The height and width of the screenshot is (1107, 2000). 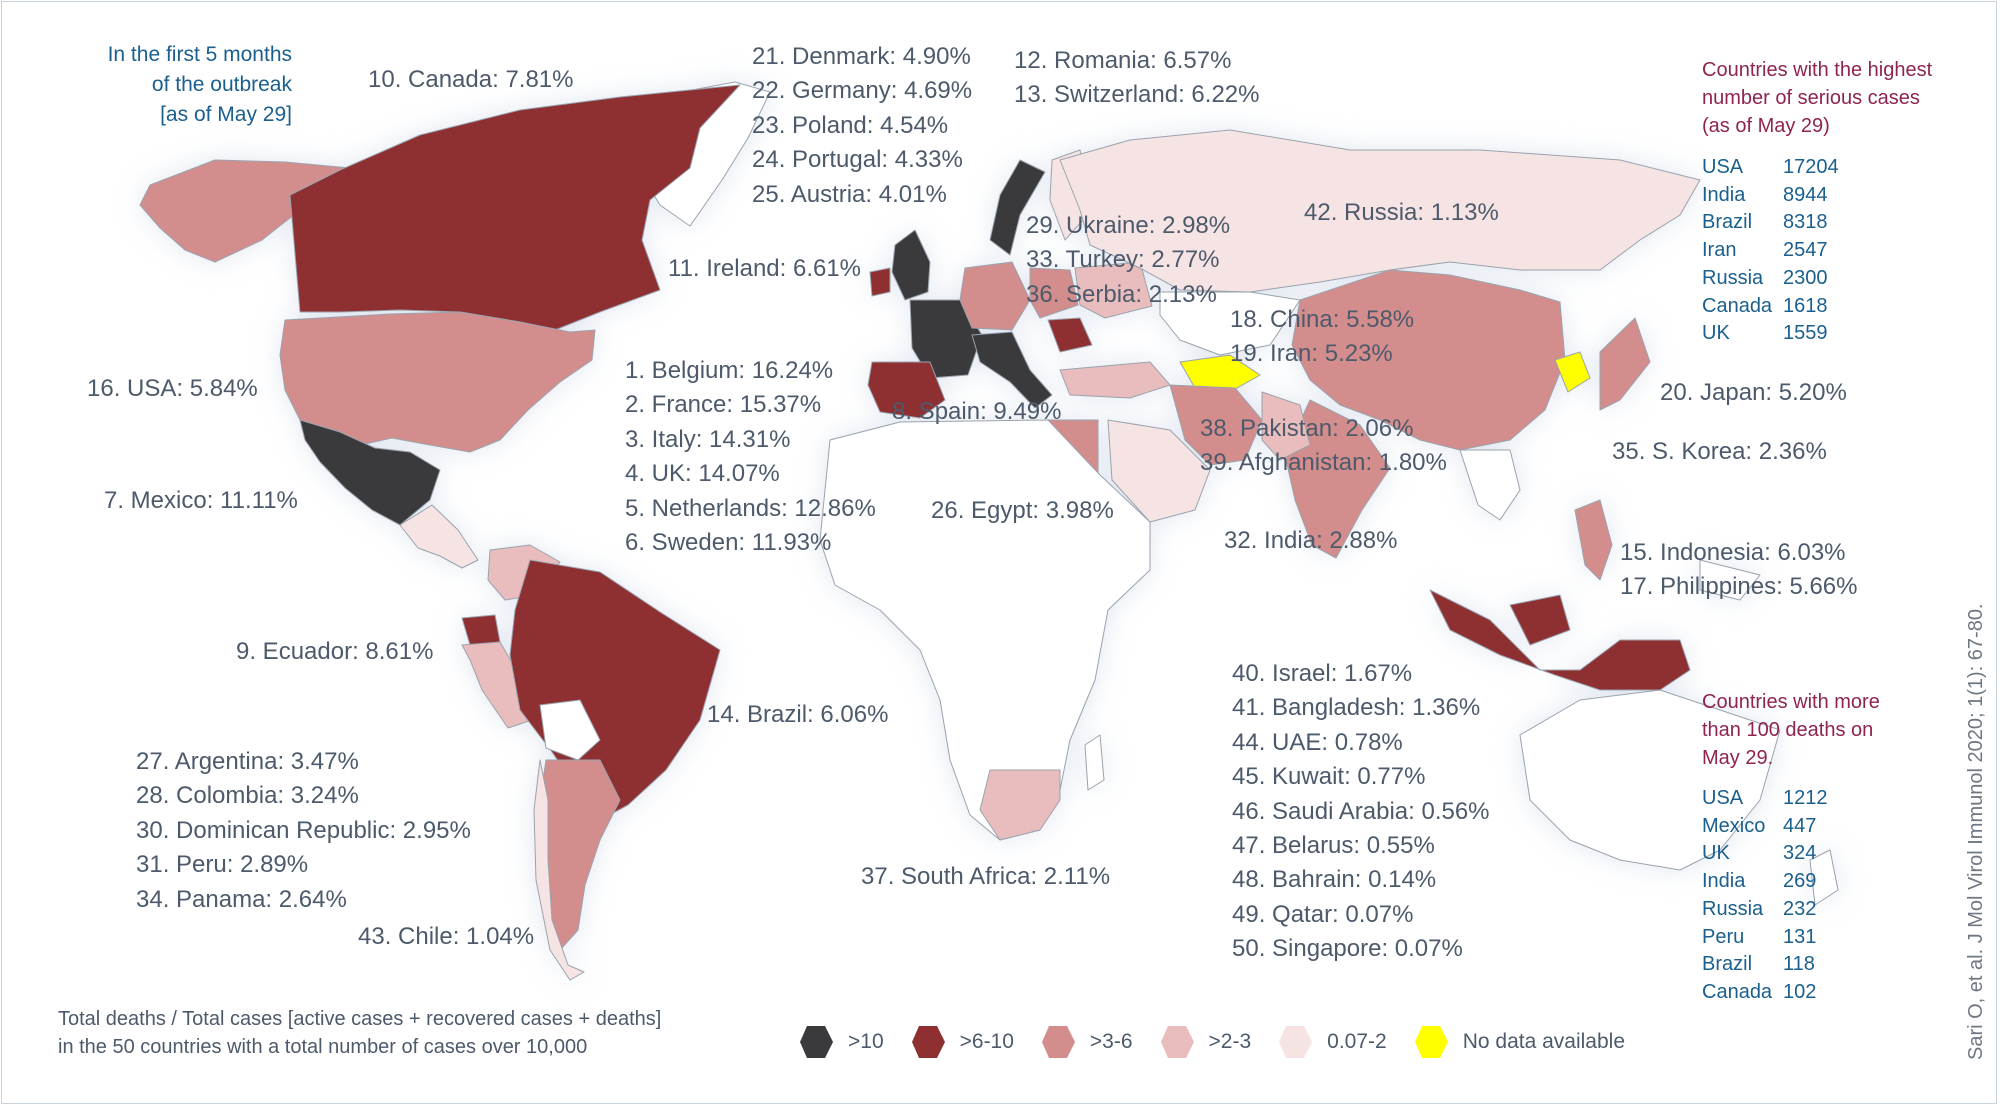 I want to click on region-poland, so click(x=1054, y=293).